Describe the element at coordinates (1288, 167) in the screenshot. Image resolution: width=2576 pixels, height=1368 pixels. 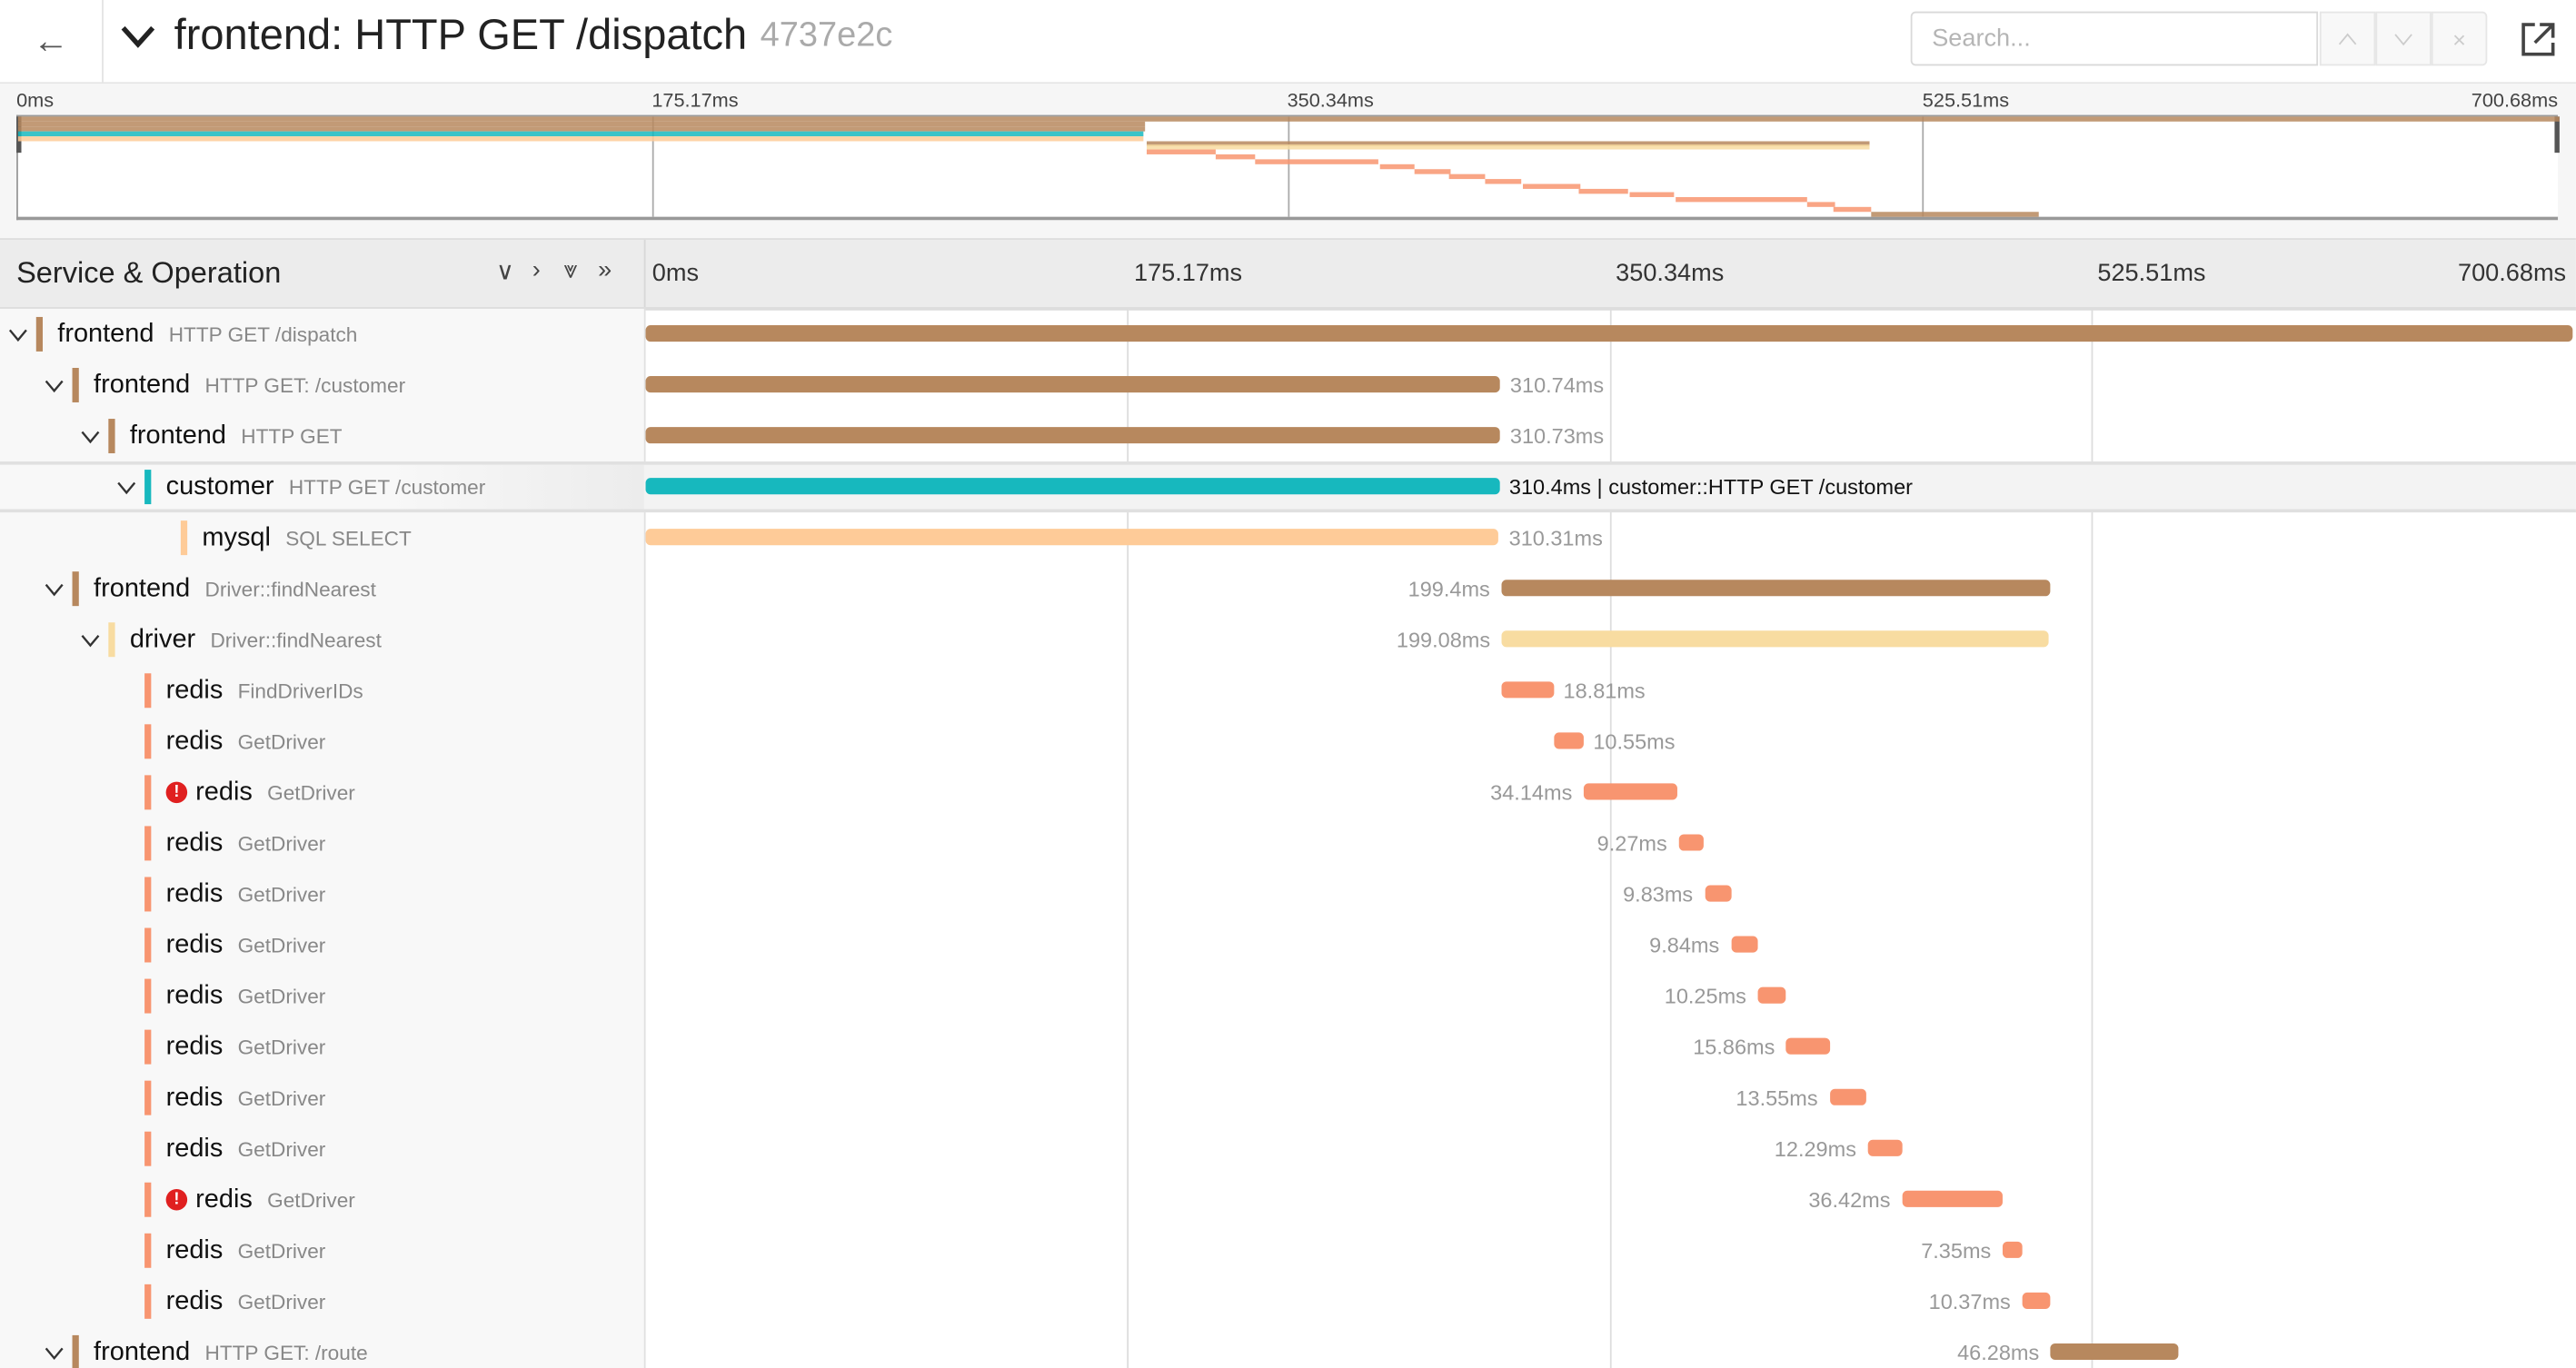
I see `minimap-canvas` at that location.